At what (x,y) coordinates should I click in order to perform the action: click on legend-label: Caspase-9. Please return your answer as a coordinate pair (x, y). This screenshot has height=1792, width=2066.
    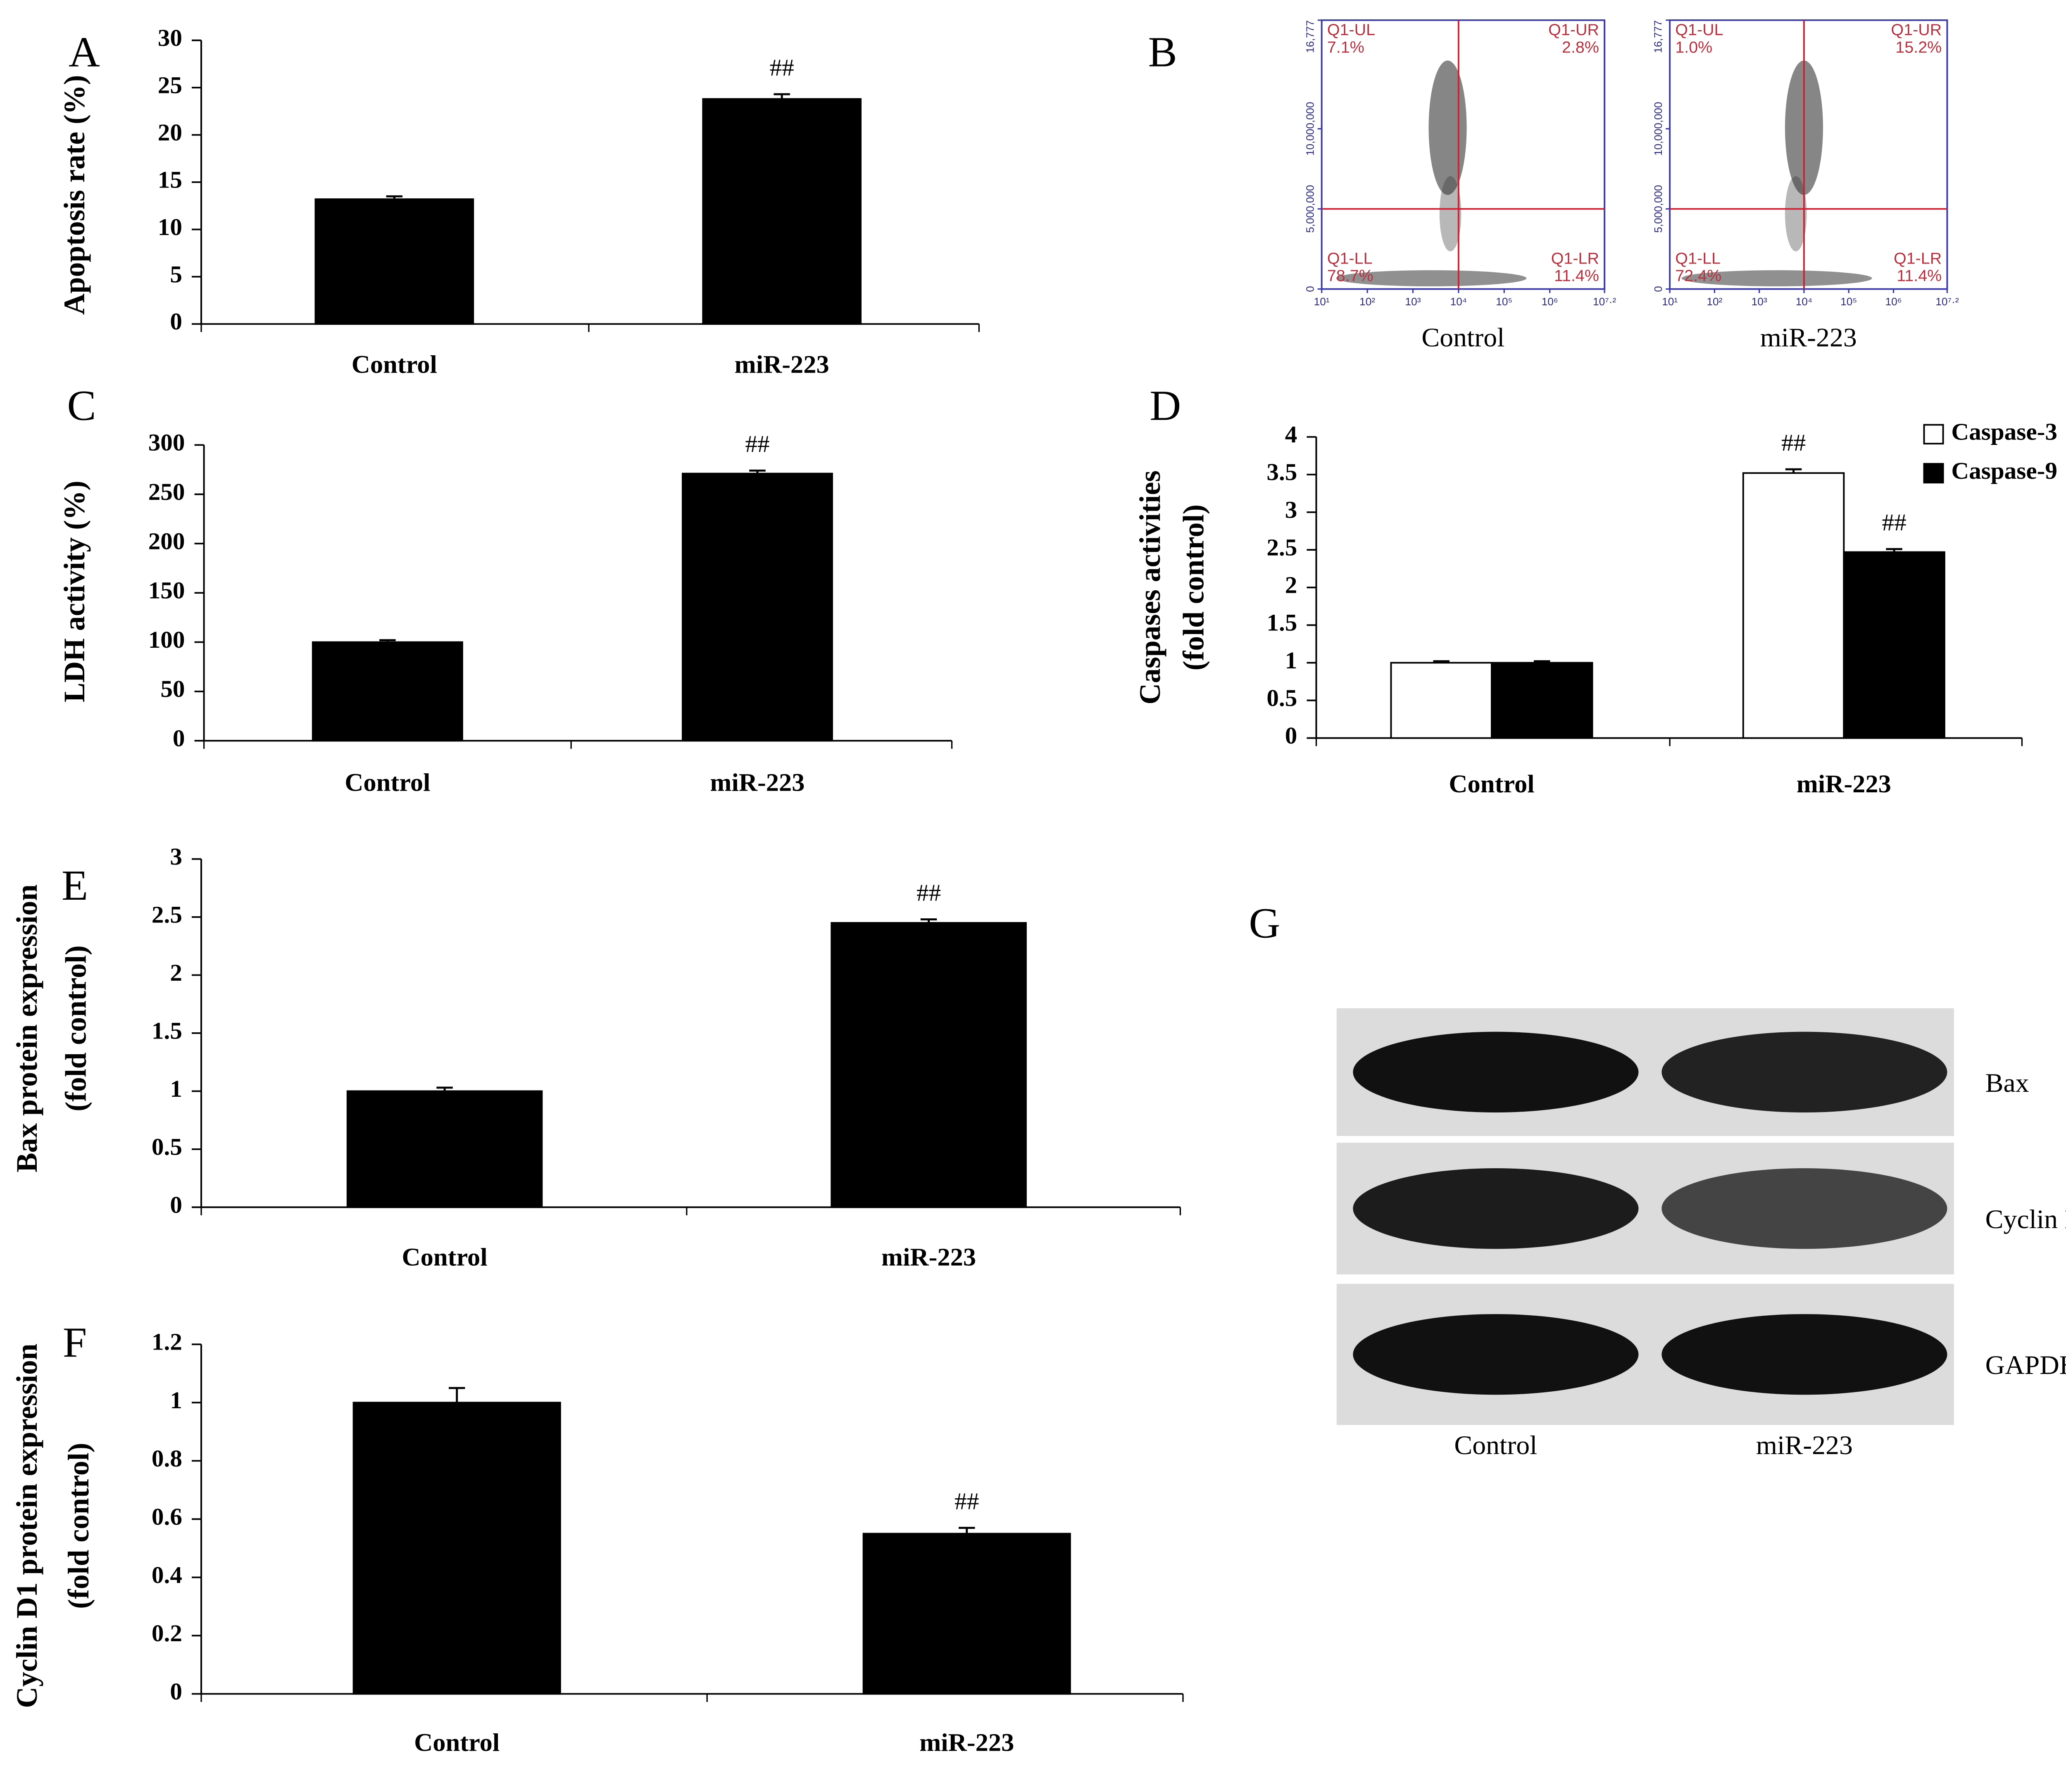
    Looking at the image, I should click on (2004, 470).